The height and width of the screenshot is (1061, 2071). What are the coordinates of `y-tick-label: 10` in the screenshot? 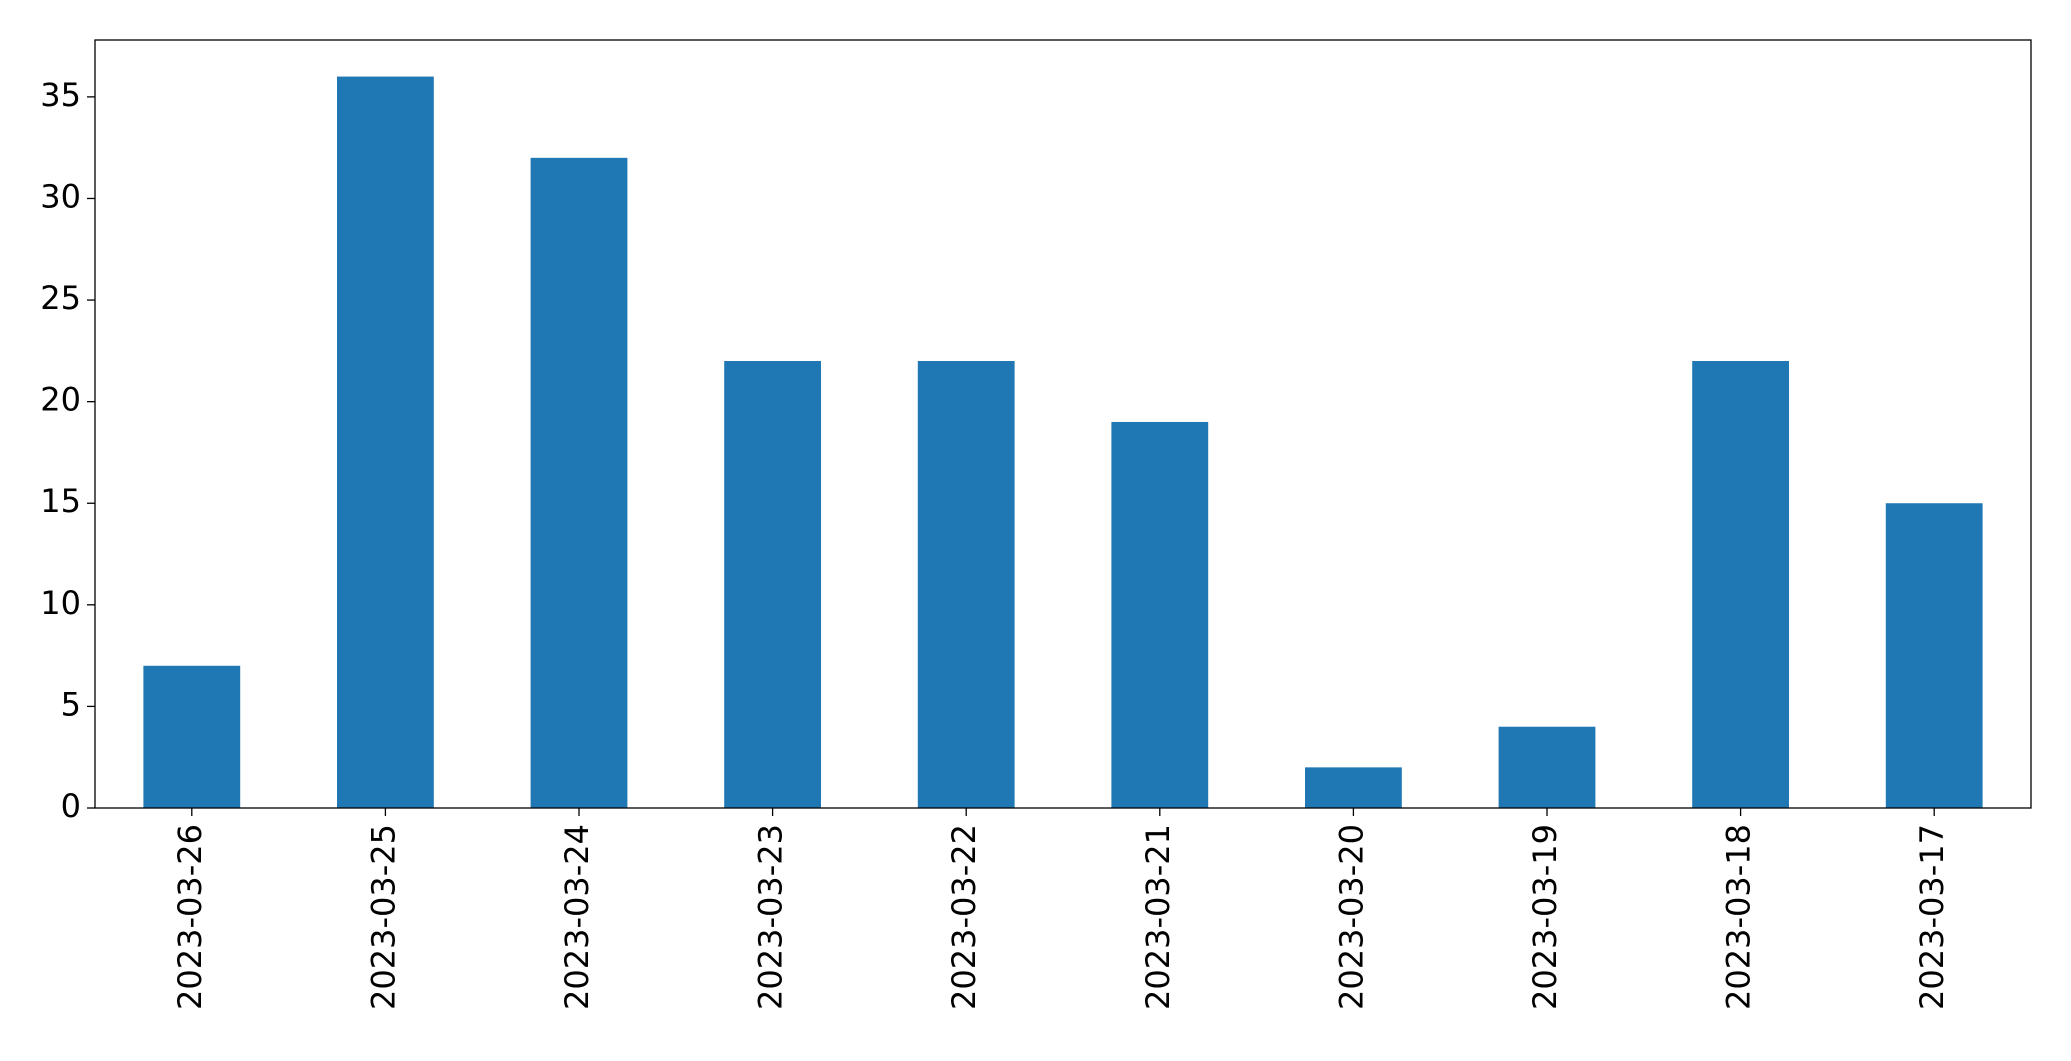 It's located at (60, 603).